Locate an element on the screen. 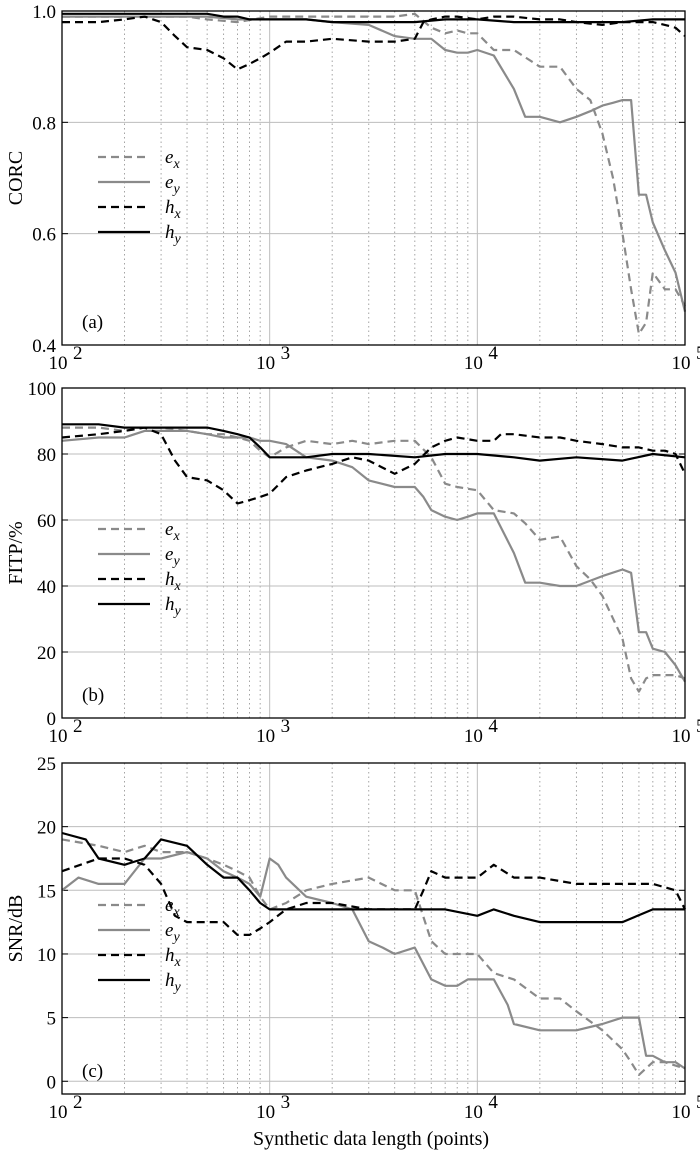  y-tick-label: 40 is located at coordinates (46, 587).